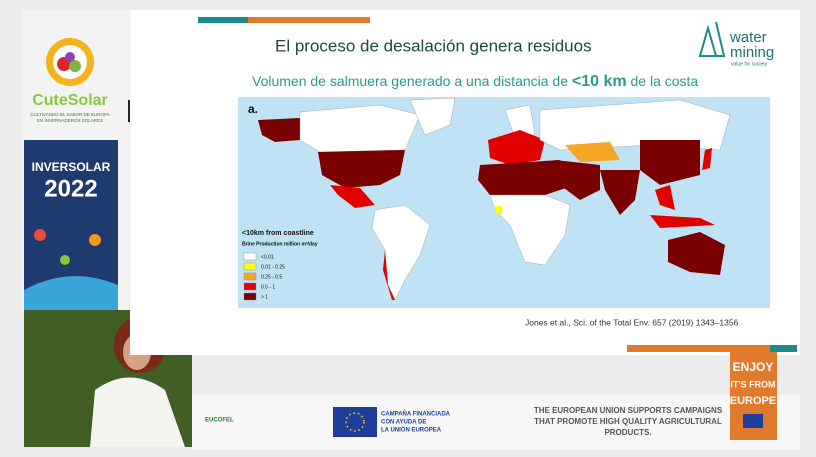 The width and height of the screenshot is (816, 457). I want to click on tagline: CULTIVANDO EL SABOR DE EUROPA, so click(69, 114).